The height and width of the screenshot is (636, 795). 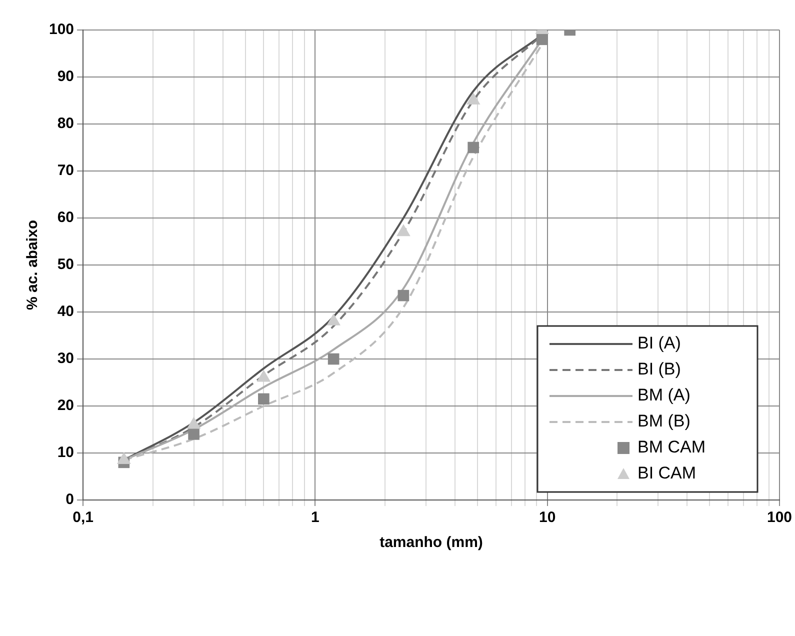 I want to click on x-tick-label: 0,1, so click(x=83, y=517).